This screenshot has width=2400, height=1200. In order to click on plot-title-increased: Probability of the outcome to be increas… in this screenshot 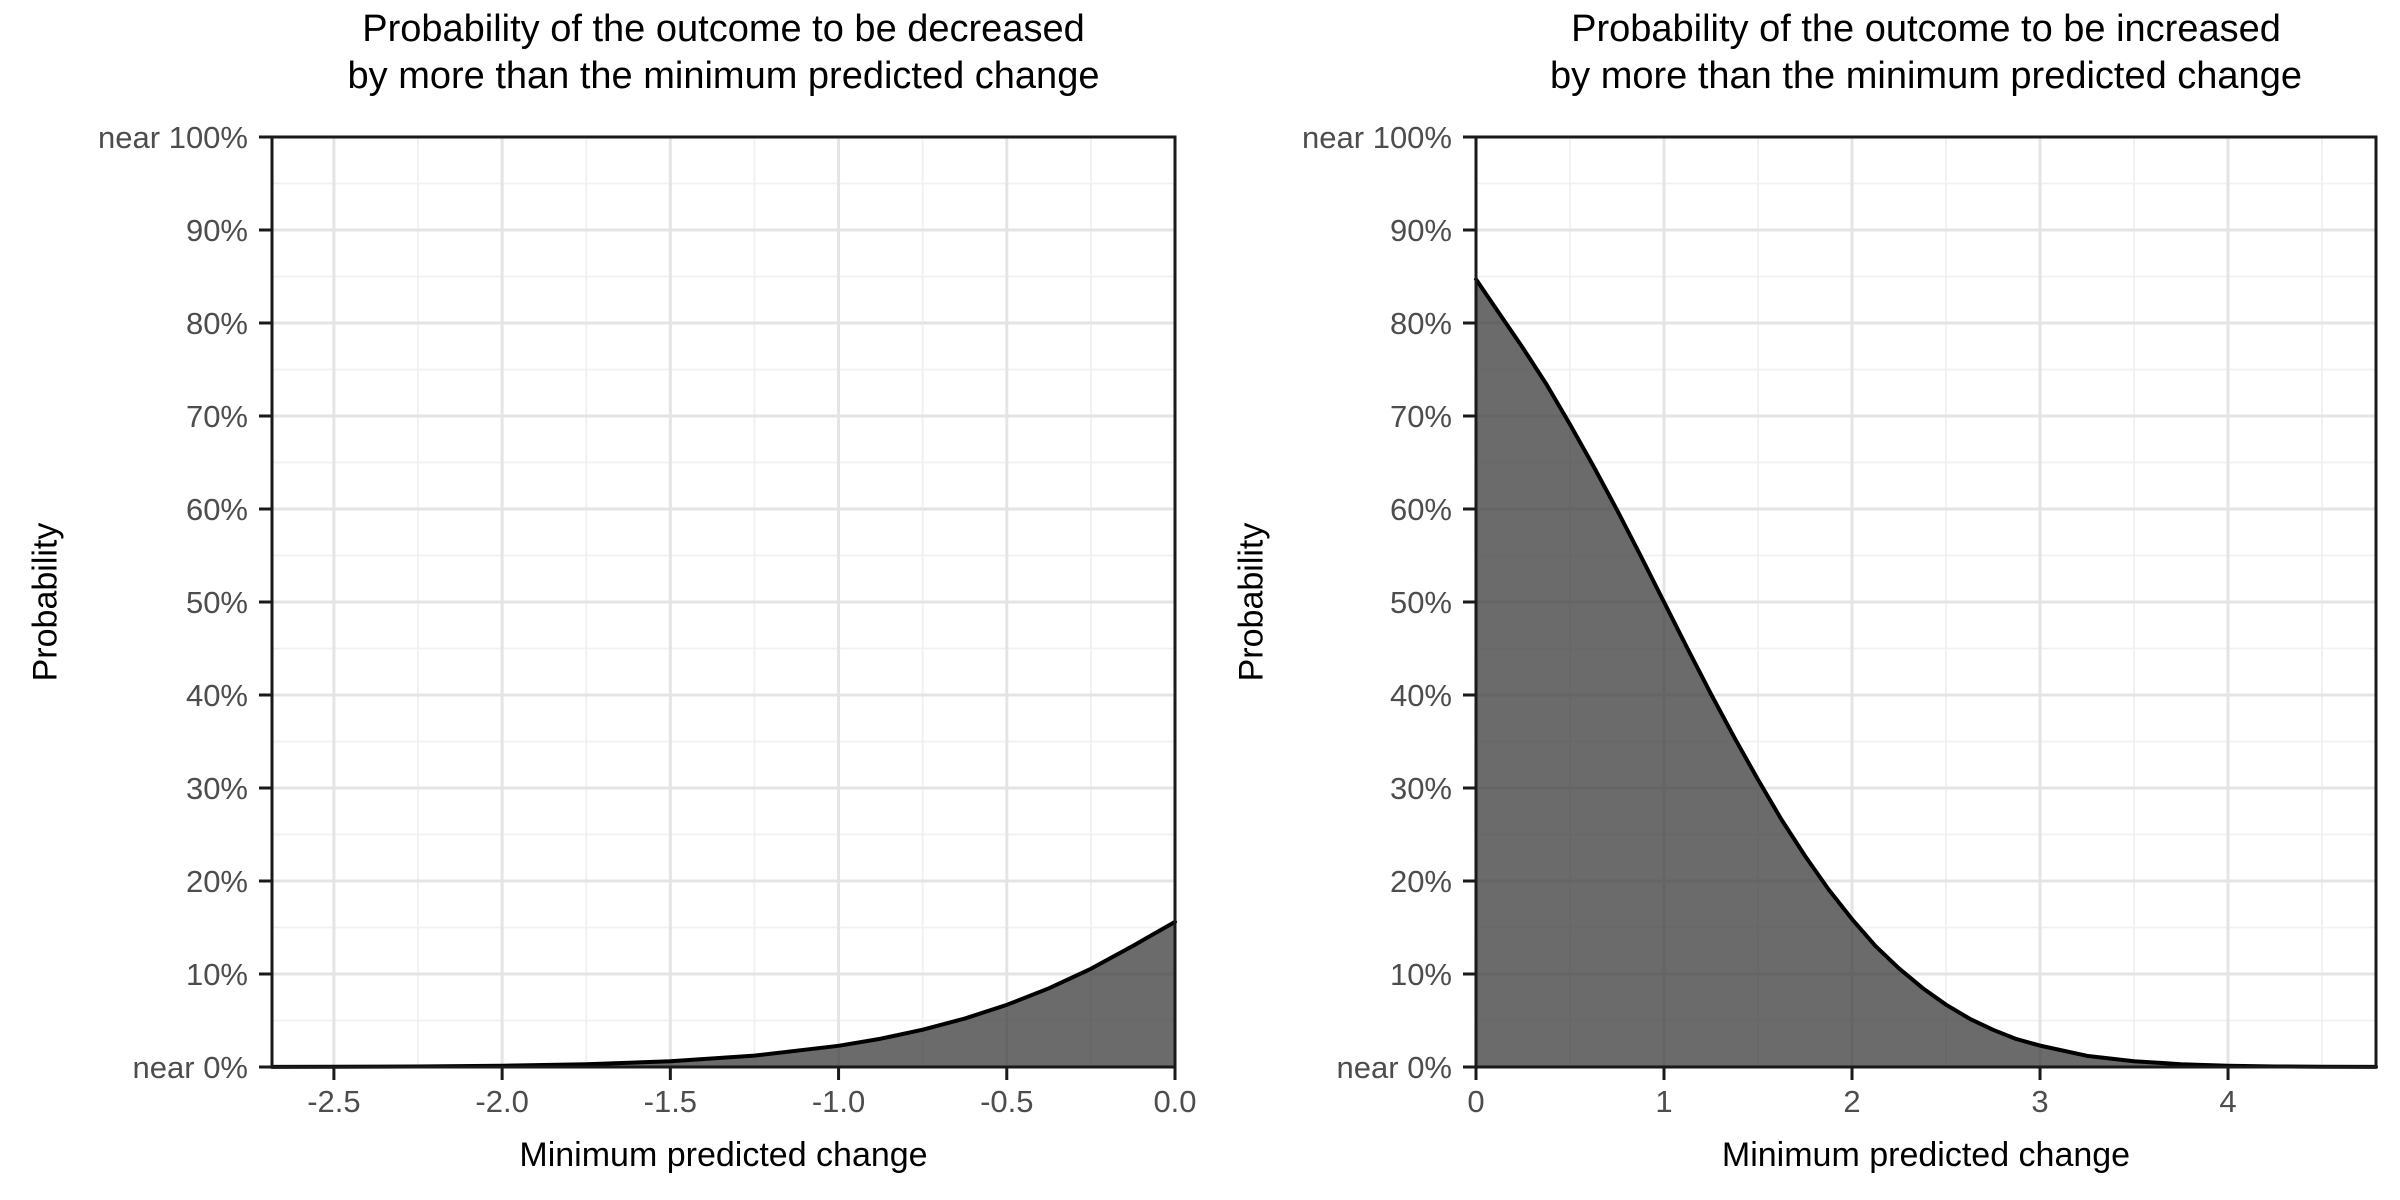, I will do `click(1926, 53)`.